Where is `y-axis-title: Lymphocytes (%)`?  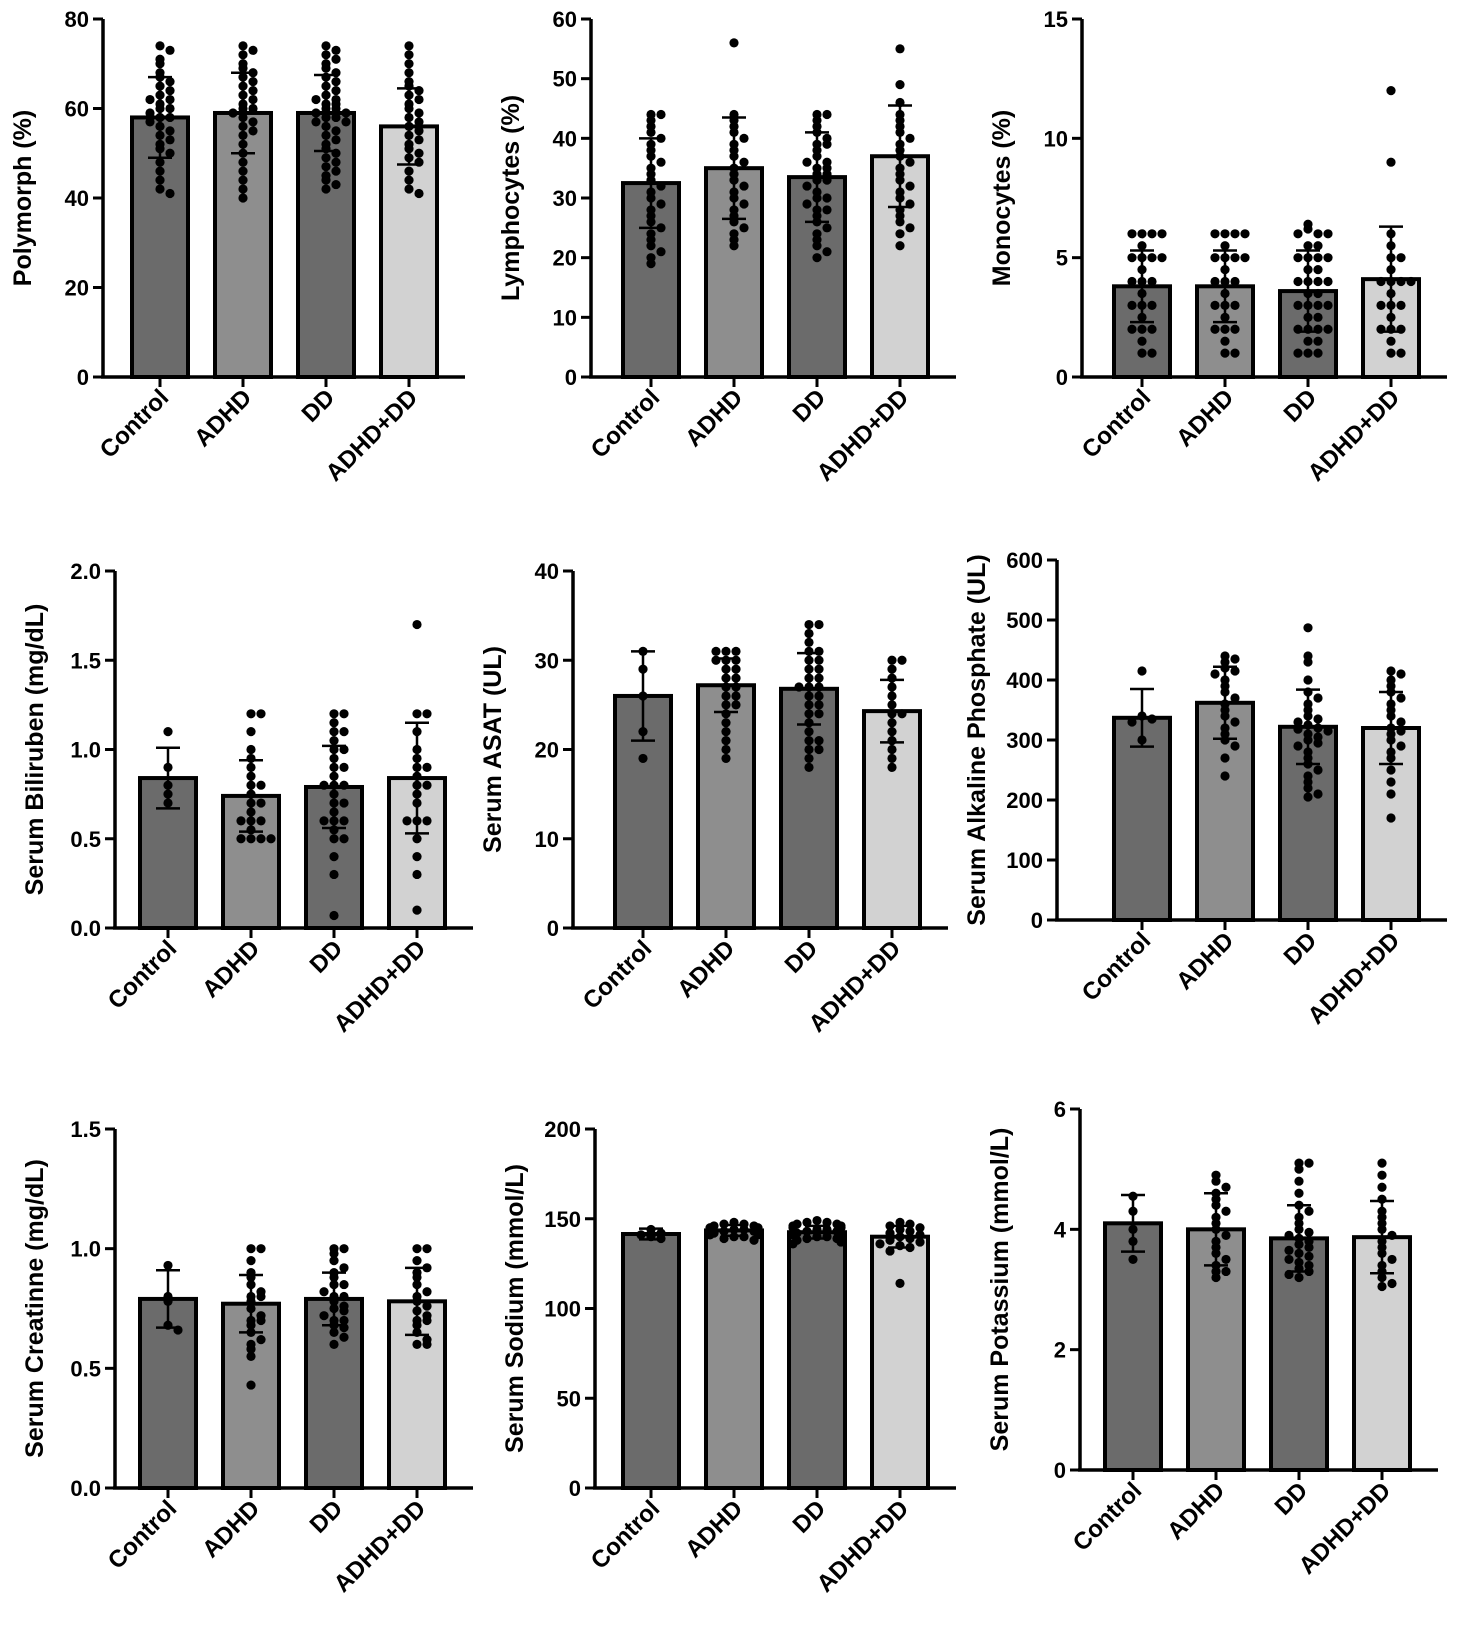 y-axis-title: Lymphocytes (%) is located at coordinates (511, 198).